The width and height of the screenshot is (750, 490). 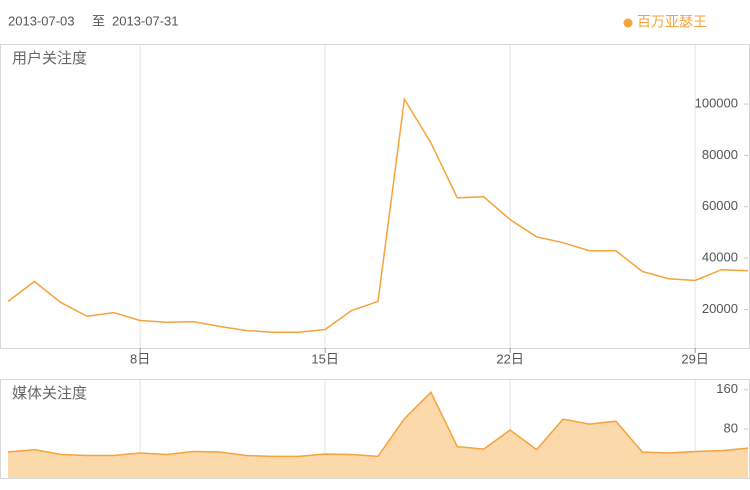 I want to click on y-tick-label: 40000, so click(x=720, y=257).